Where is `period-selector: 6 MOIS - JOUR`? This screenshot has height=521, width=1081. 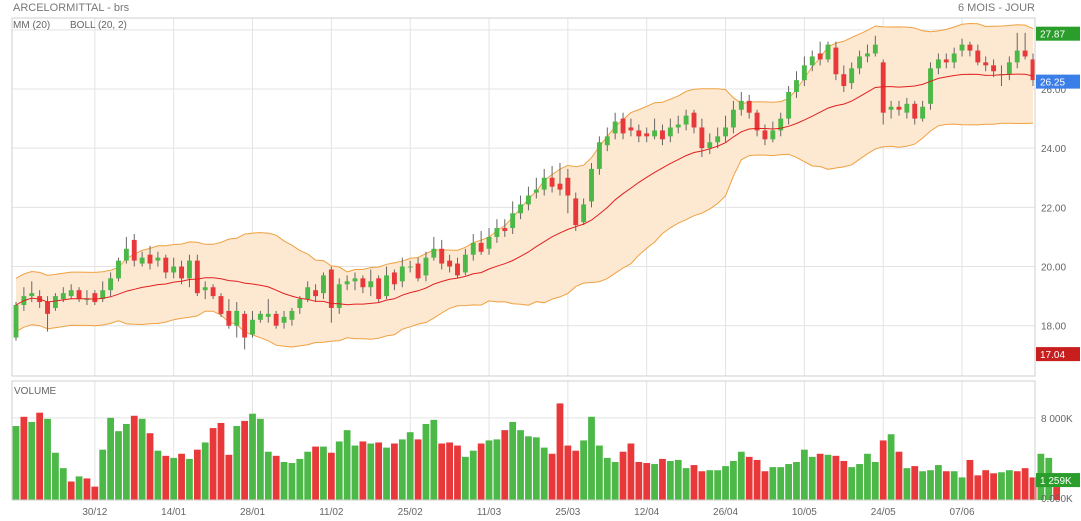 period-selector: 6 MOIS - JOUR is located at coordinates (996, 8).